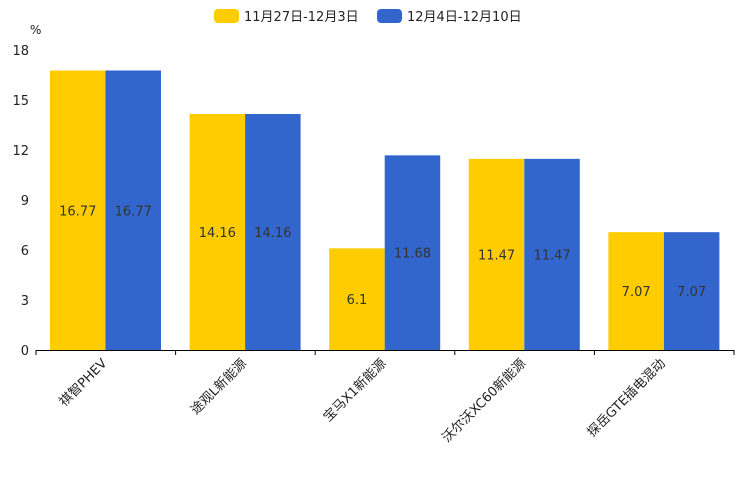  Describe the element at coordinates (20, 101) in the screenshot. I see `y-tick-label: 15` at that location.